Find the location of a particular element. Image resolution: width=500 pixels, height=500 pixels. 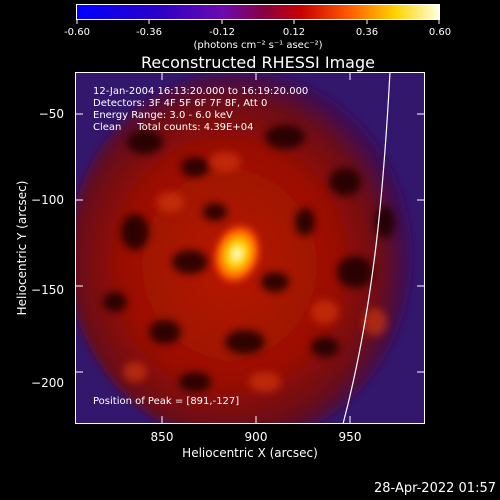

y-tick-label: −100 is located at coordinates (47, 200).